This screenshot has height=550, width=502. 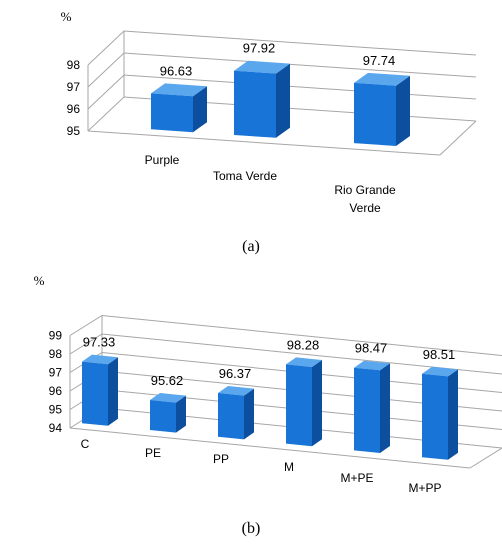 What do you see at coordinates (379, 60) in the screenshot?
I see `data-label: 97.74` at bounding box center [379, 60].